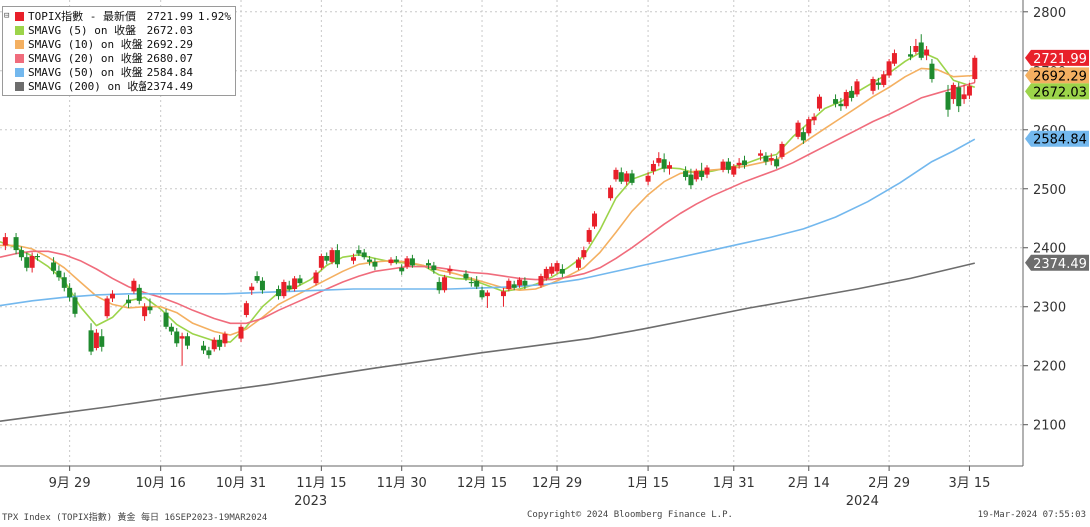 The height and width of the screenshot is (527, 1090). What do you see at coordinates (1060, 59) in the screenshot?
I see `last-value-label-text: 2721.99` at bounding box center [1060, 59].